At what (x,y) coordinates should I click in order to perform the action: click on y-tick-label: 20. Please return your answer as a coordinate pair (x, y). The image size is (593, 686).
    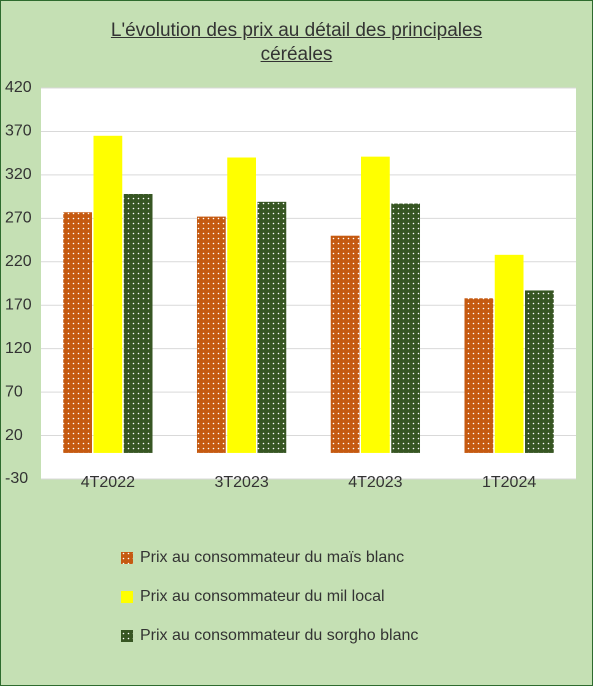
    Looking at the image, I should click on (14, 435).